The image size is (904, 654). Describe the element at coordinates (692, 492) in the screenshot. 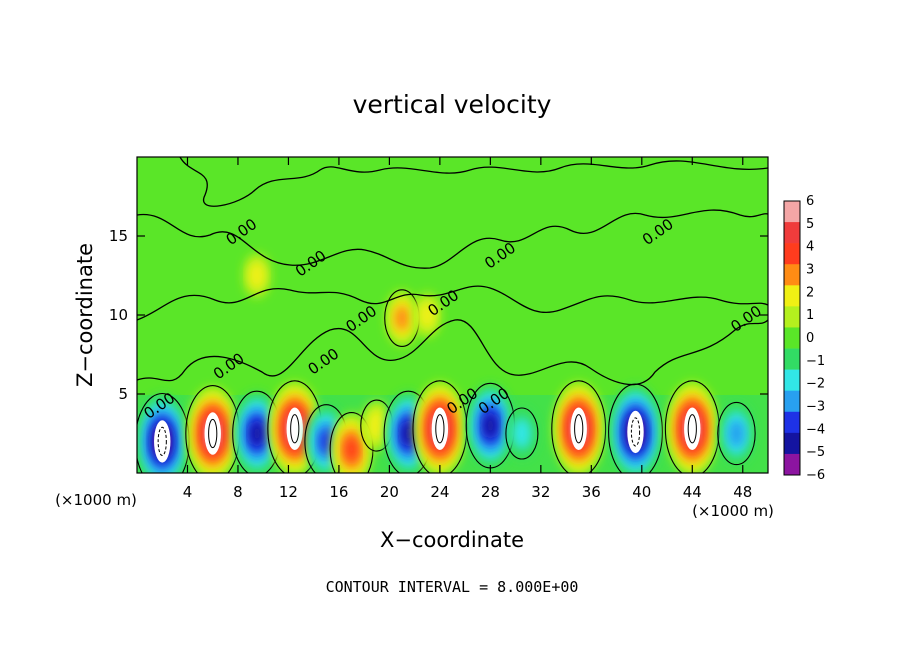

I see `x-tick-label: 44` at that location.